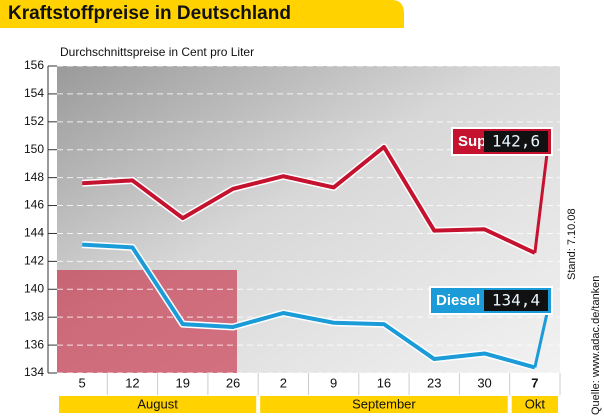  I want to click on x-tick-label: 30, so click(484, 382).